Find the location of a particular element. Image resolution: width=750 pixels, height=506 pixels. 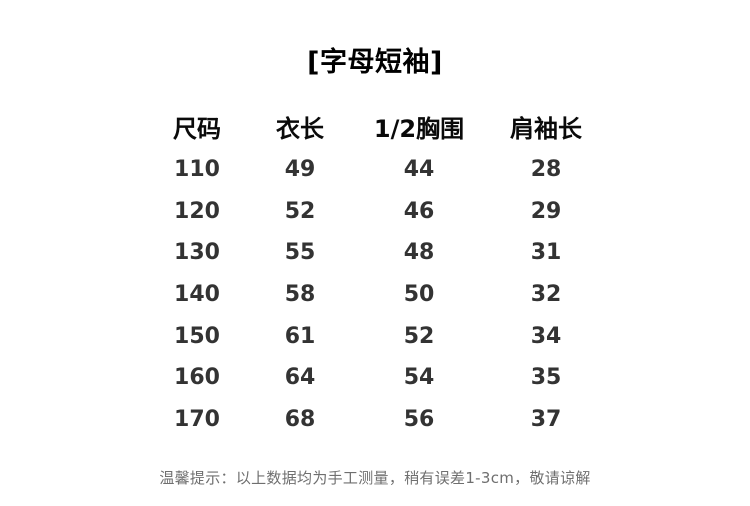

table-cell: 110 is located at coordinates (197, 170).